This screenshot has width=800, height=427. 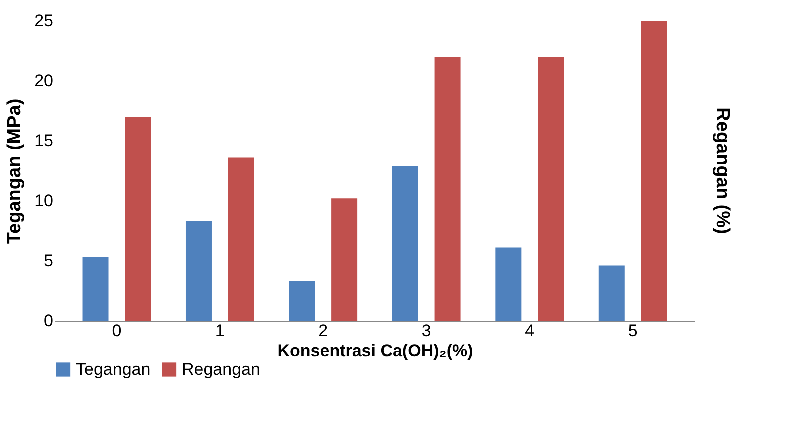 I want to click on x-tick-label: 2, so click(x=323, y=331).